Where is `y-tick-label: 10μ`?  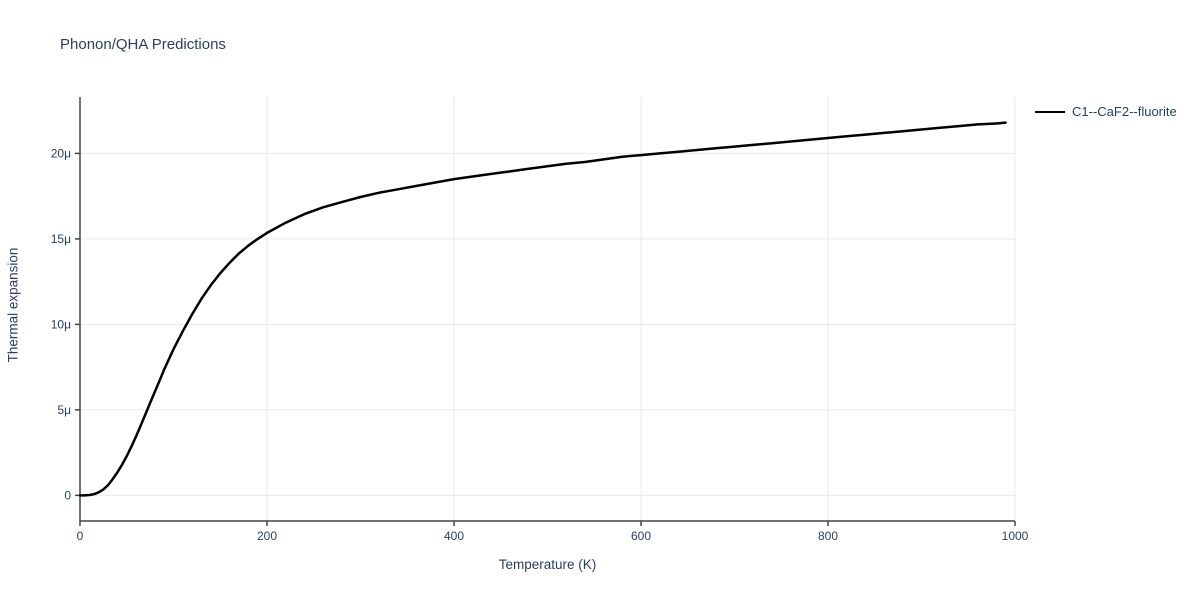 y-tick-label: 10μ is located at coordinates (61, 324).